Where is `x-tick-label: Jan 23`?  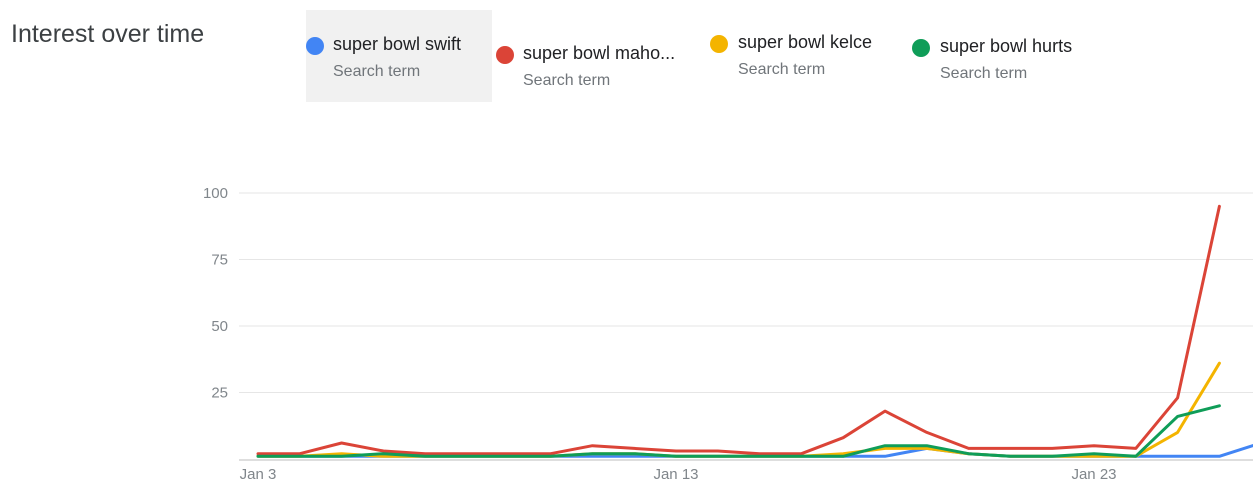 x-tick-label: Jan 23 is located at coordinates (1093, 474).